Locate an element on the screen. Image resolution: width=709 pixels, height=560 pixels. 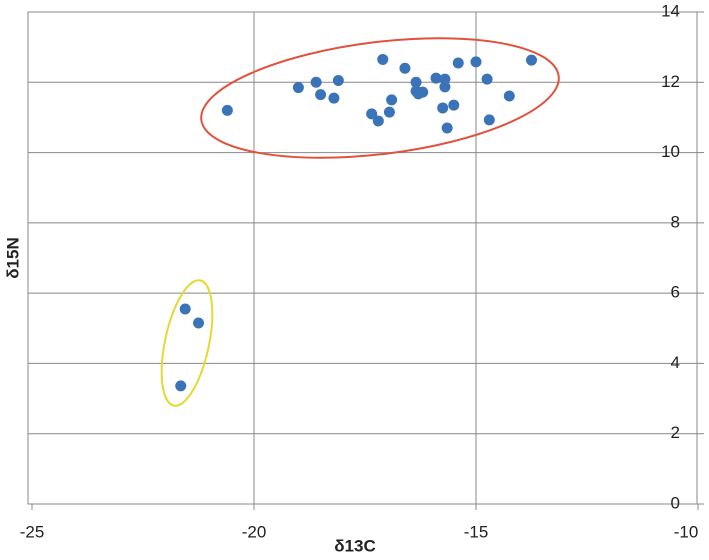
y-tick-label: 0 is located at coordinates (675, 502).